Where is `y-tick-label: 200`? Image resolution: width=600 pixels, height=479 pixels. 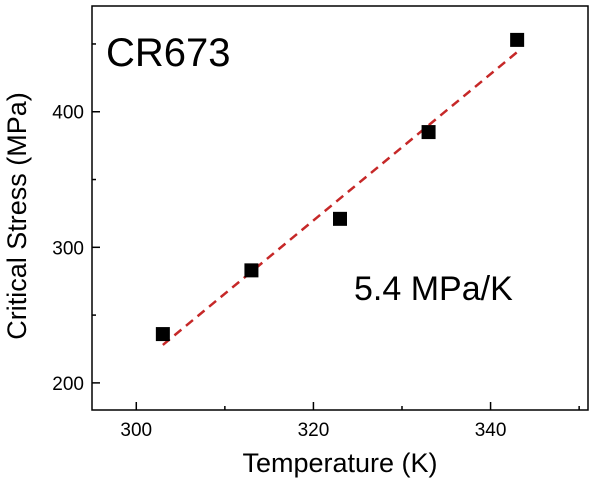
y-tick-label: 200 is located at coordinates (68, 384).